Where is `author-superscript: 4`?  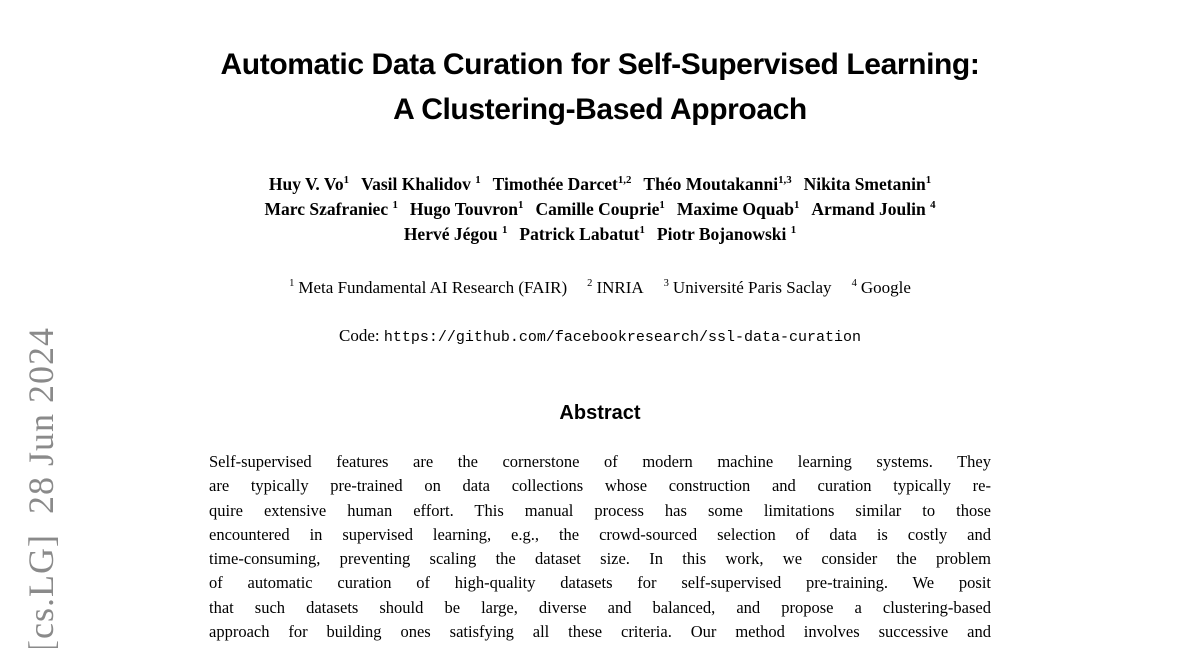 author-superscript: 4 is located at coordinates (933, 205).